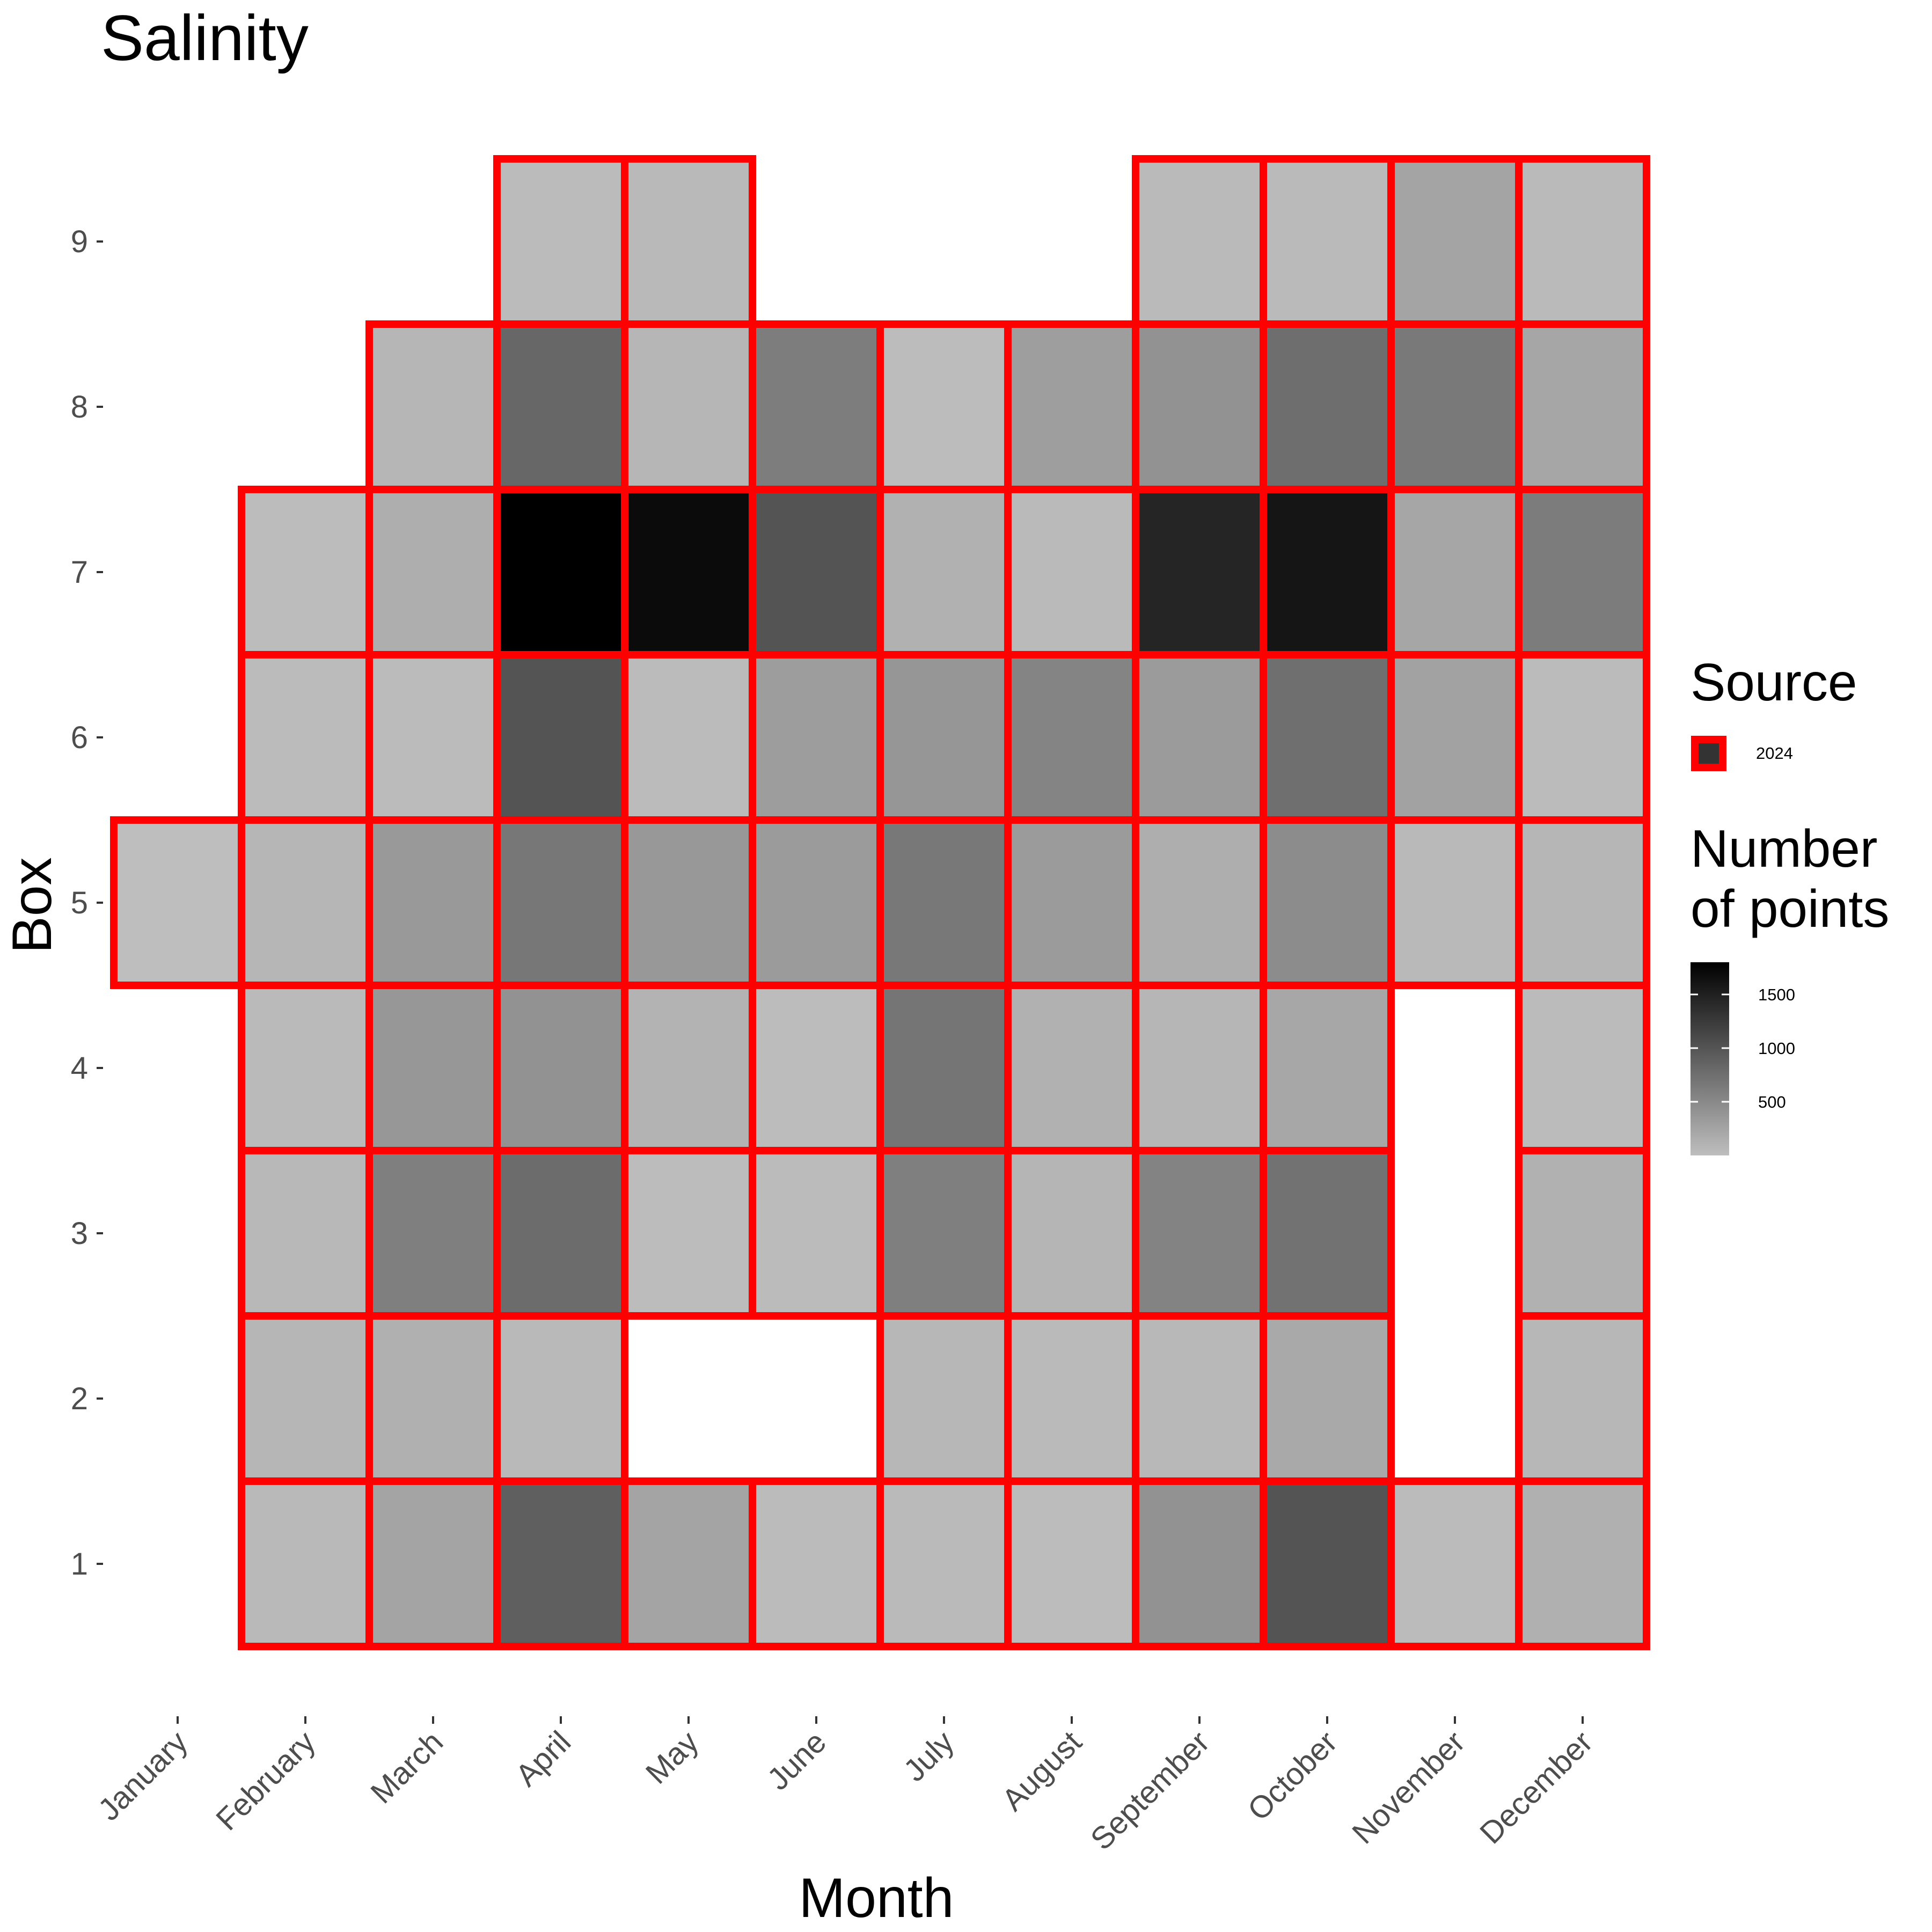 The height and width of the screenshot is (1932, 1932). I want to click on number-of-points-legend: Number of points 500 1000 1500, so click(1791, 987).